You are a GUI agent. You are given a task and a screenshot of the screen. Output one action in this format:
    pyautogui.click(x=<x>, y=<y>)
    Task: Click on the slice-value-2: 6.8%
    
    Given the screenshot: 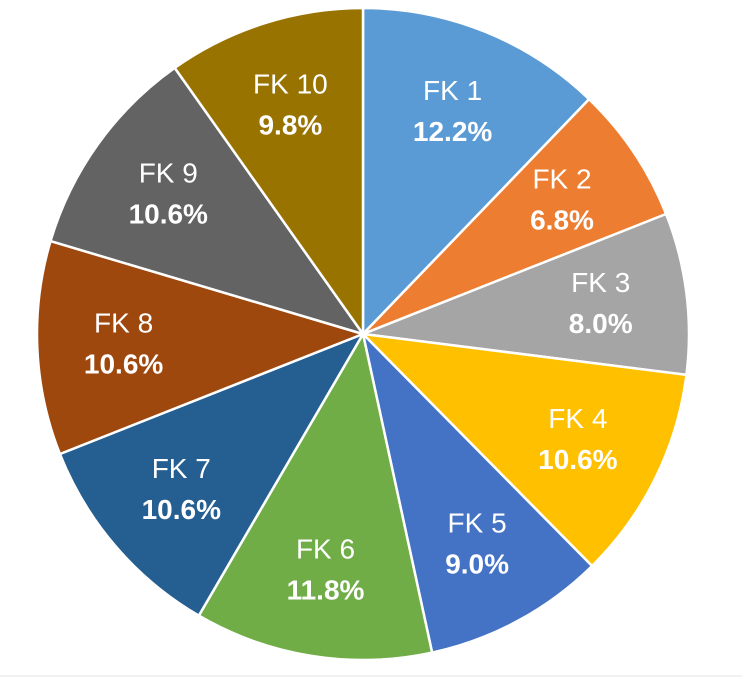 What is the action you would take?
    pyautogui.click(x=562, y=220)
    